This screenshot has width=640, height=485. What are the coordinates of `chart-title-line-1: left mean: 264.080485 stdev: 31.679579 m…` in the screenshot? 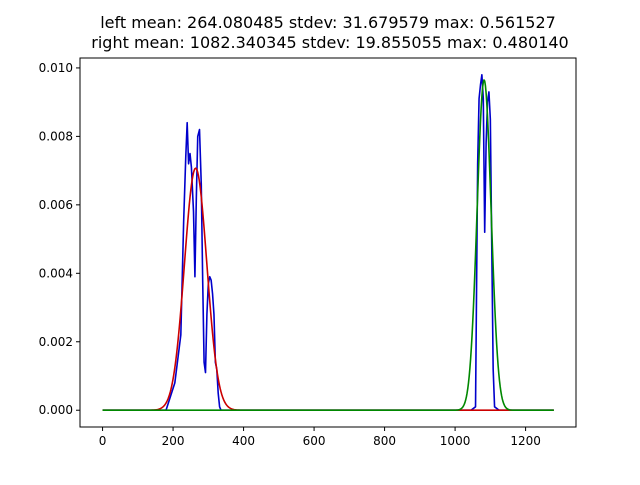 It's located at (328, 22).